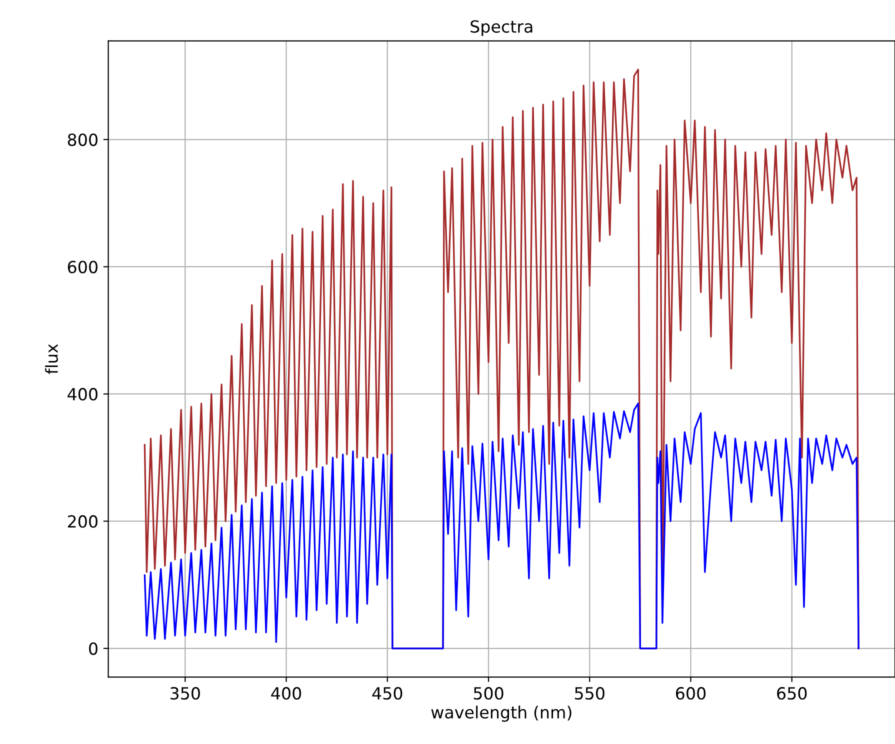 This screenshot has width=895, height=744. Describe the element at coordinates (83, 521) in the screenshot. I see `y-tick-label: 200` at that location.